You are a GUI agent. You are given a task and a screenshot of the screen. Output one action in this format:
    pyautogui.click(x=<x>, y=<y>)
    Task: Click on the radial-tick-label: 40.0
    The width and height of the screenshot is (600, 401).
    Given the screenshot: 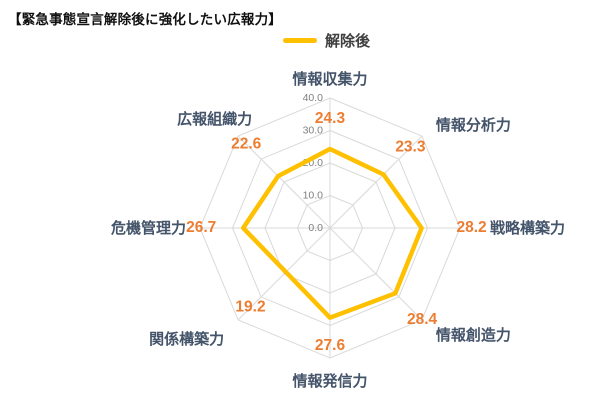 What is the action you would take?
    pyautogui.click(x=313, y=98)
    